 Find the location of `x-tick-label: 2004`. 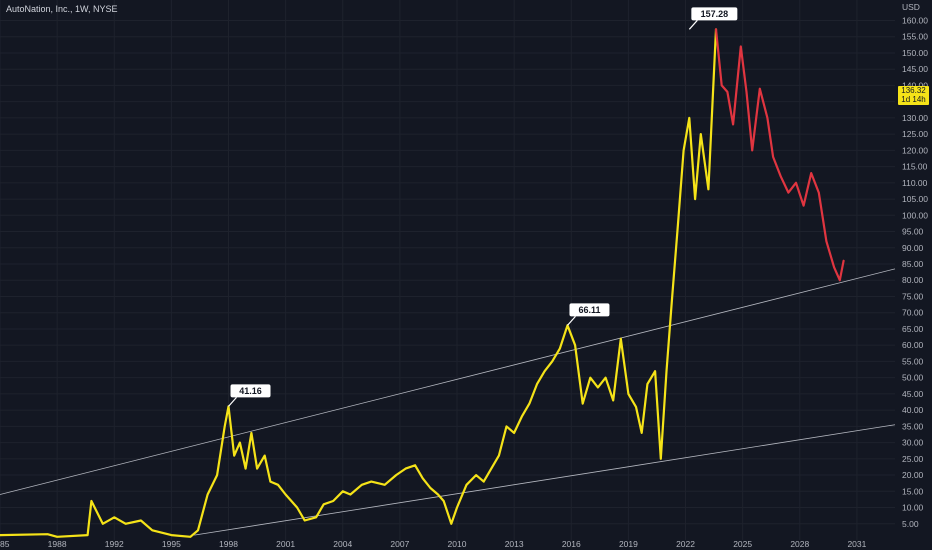

x-tick-label: 2004 is located at coordinates (342, 544).